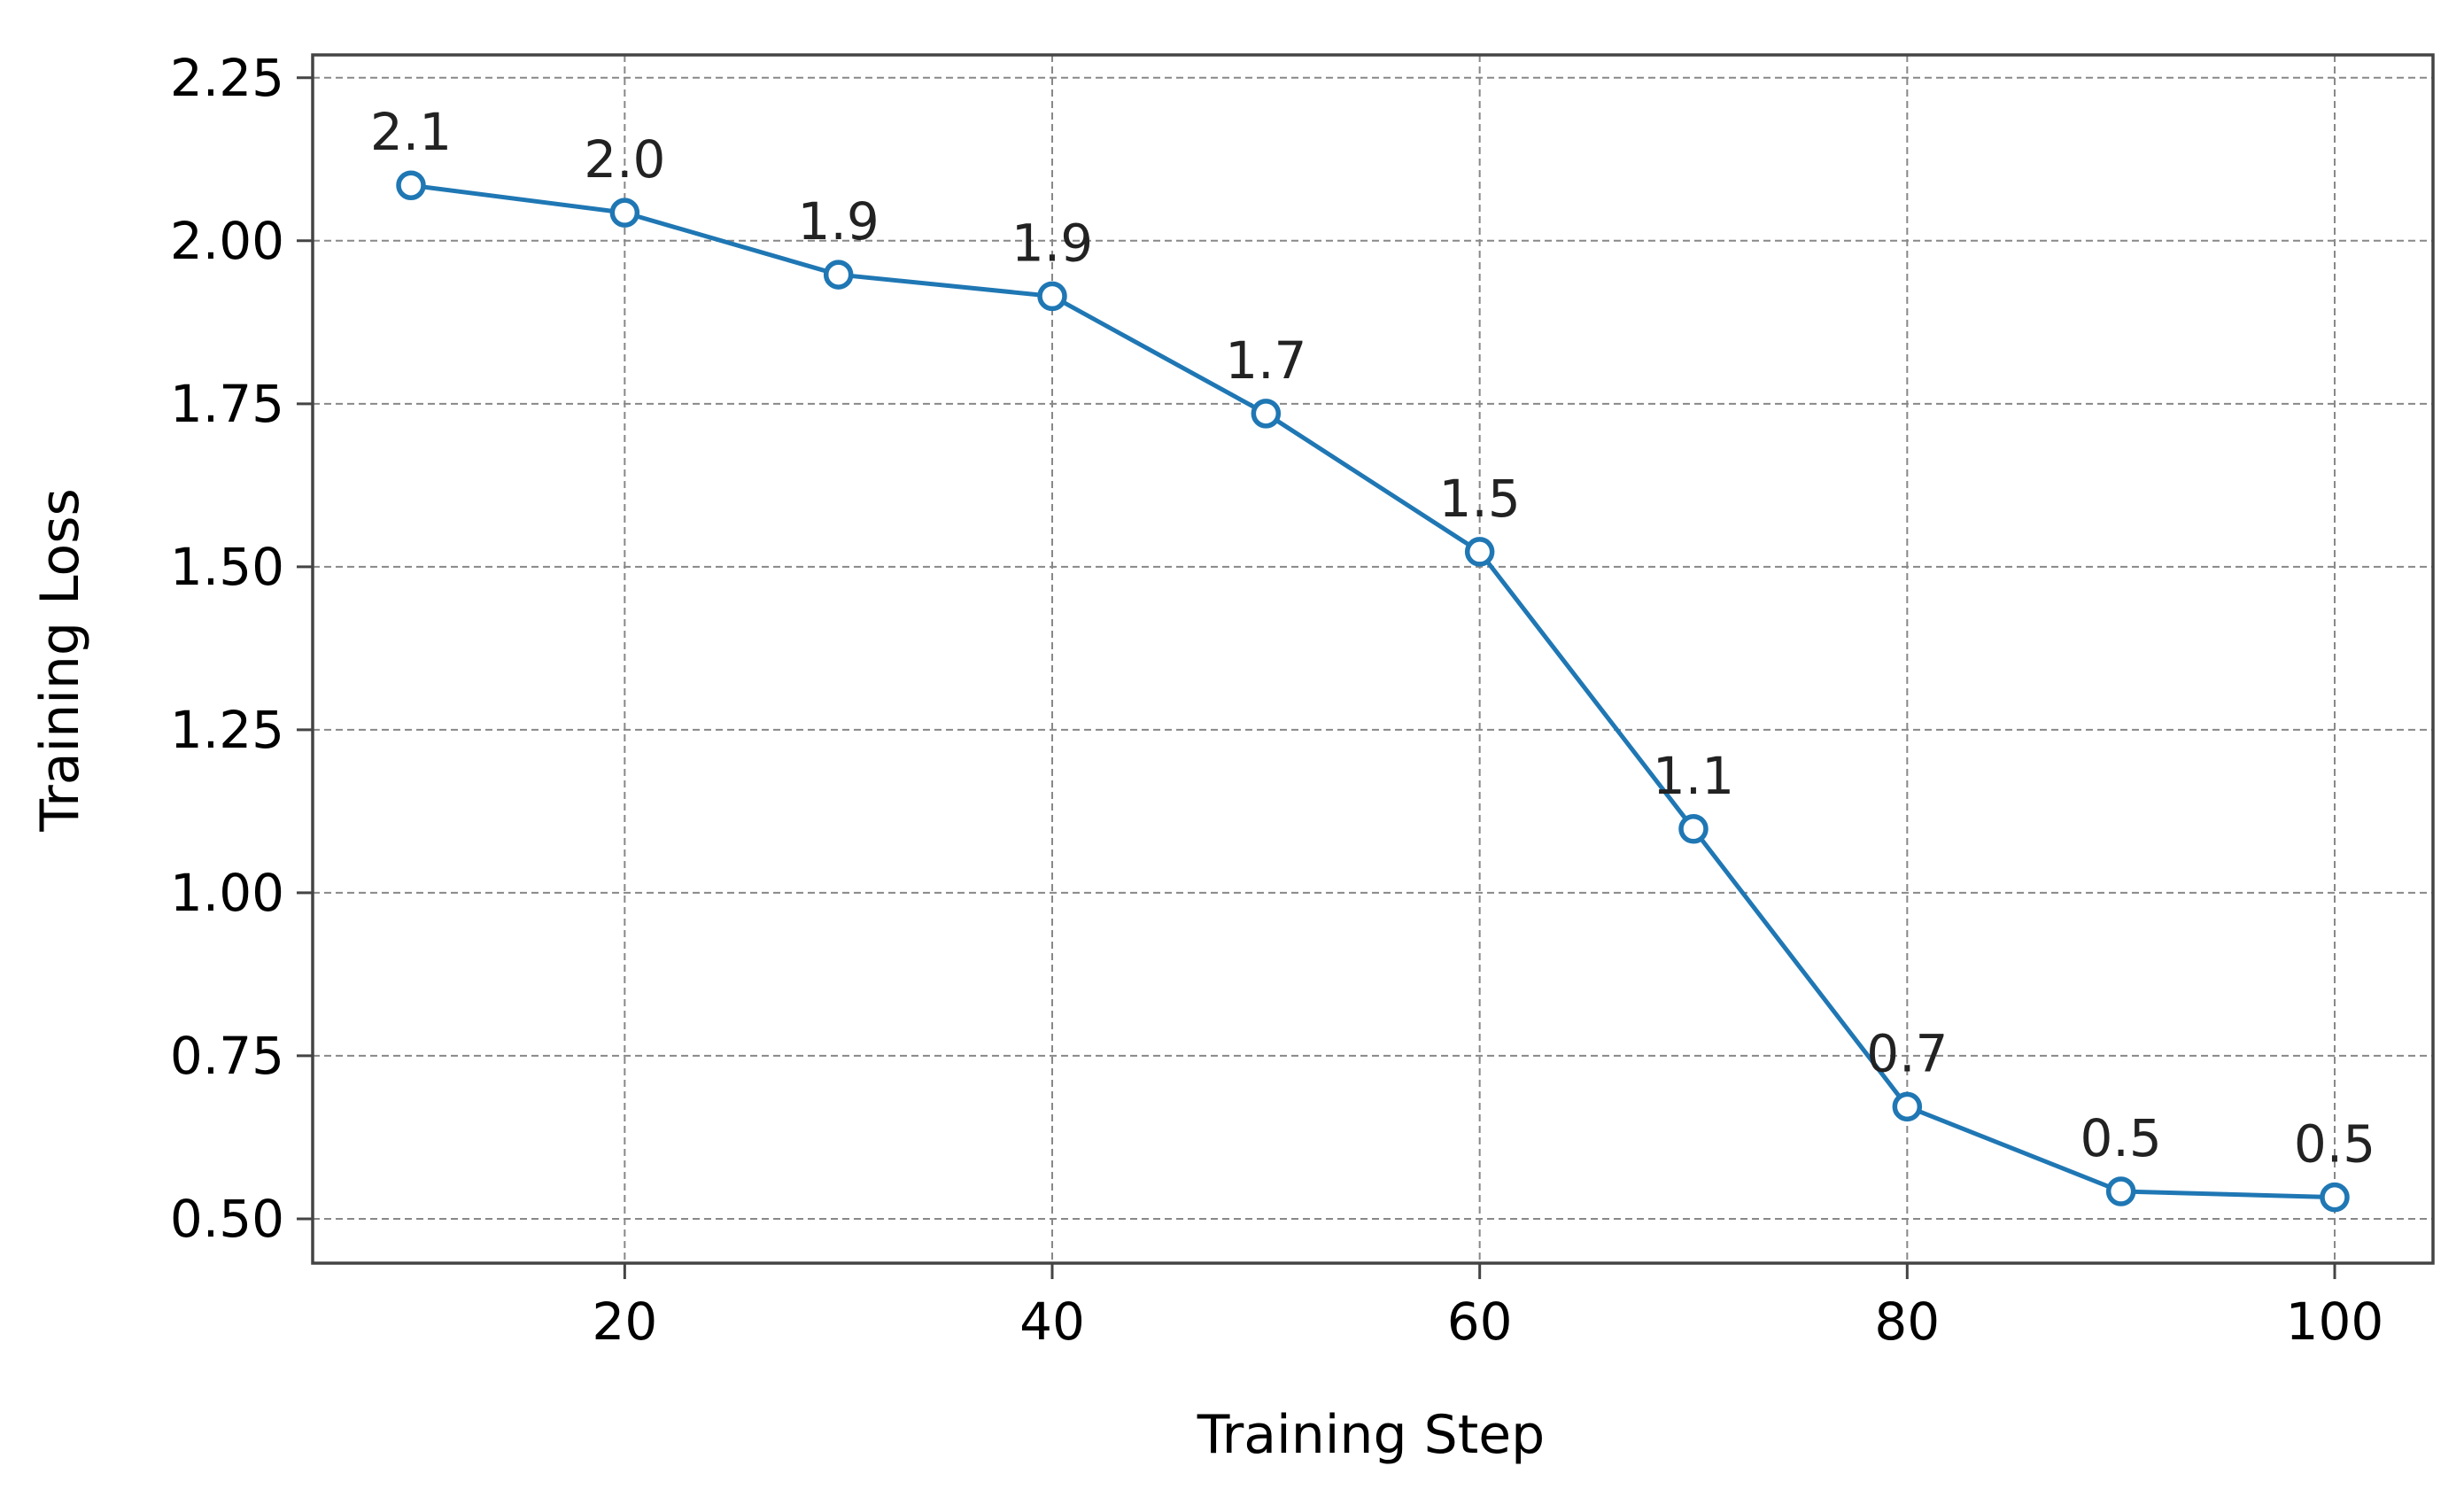 This screenshot has height=1497, width=2464. What do you see at coordinates (227, 567) in the screenshot?
I see `y-tick-label: 1.50` at bounding box center [227, 567].